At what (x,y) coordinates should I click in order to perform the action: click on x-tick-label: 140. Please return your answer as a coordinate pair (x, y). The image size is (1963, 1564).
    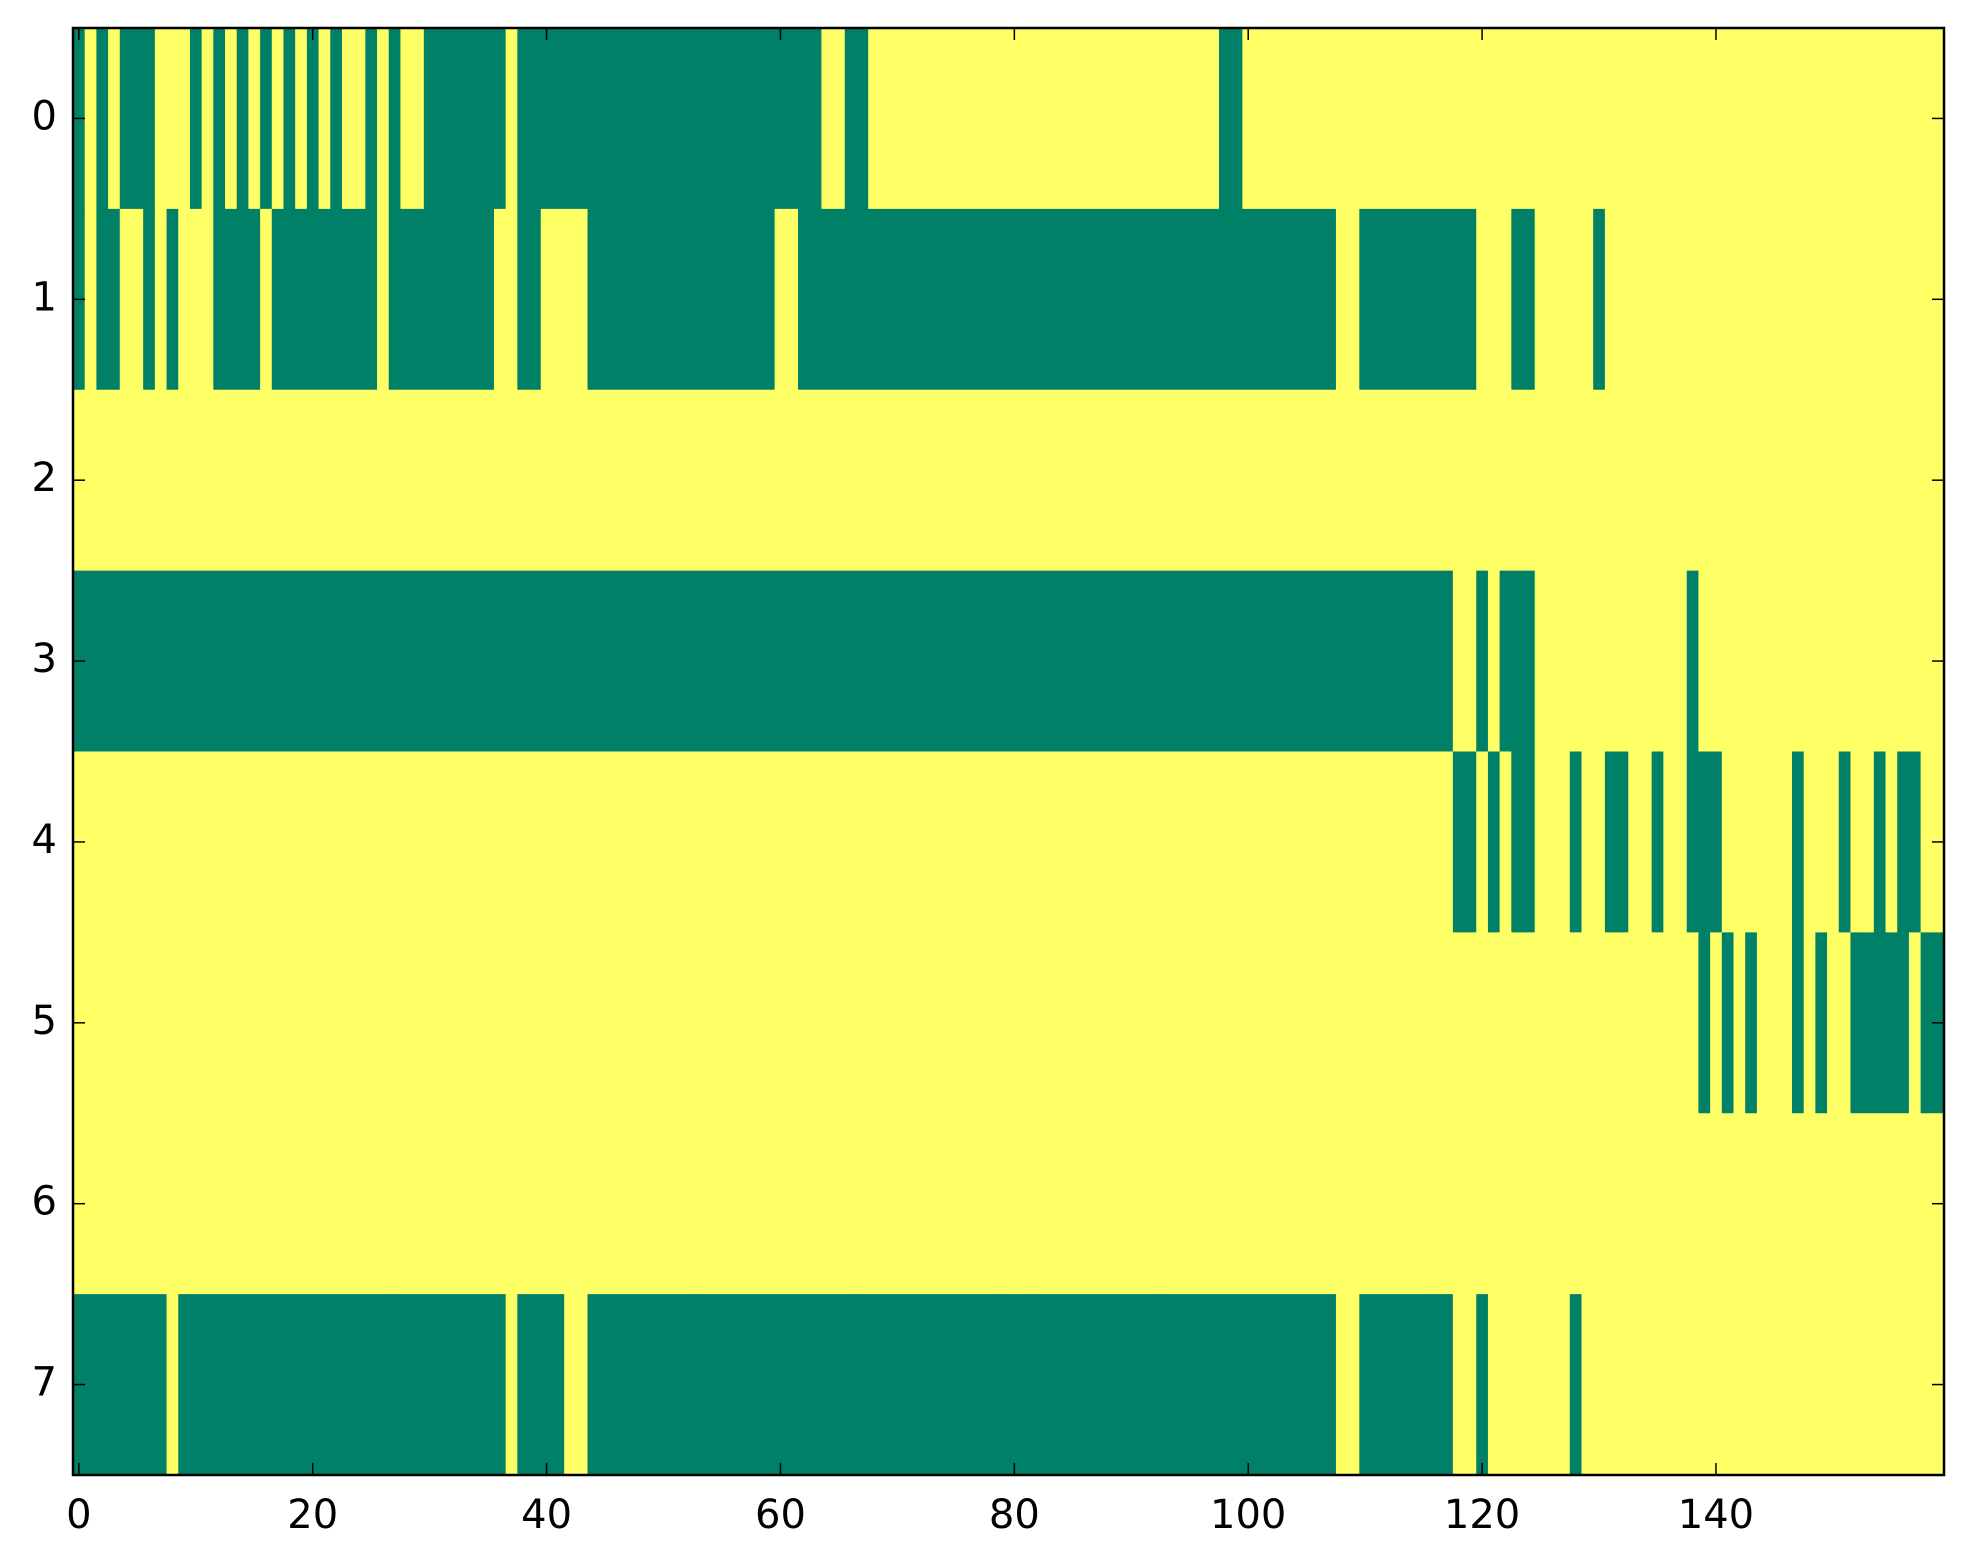
    Looking at the image, I should click on (1716, 1515).